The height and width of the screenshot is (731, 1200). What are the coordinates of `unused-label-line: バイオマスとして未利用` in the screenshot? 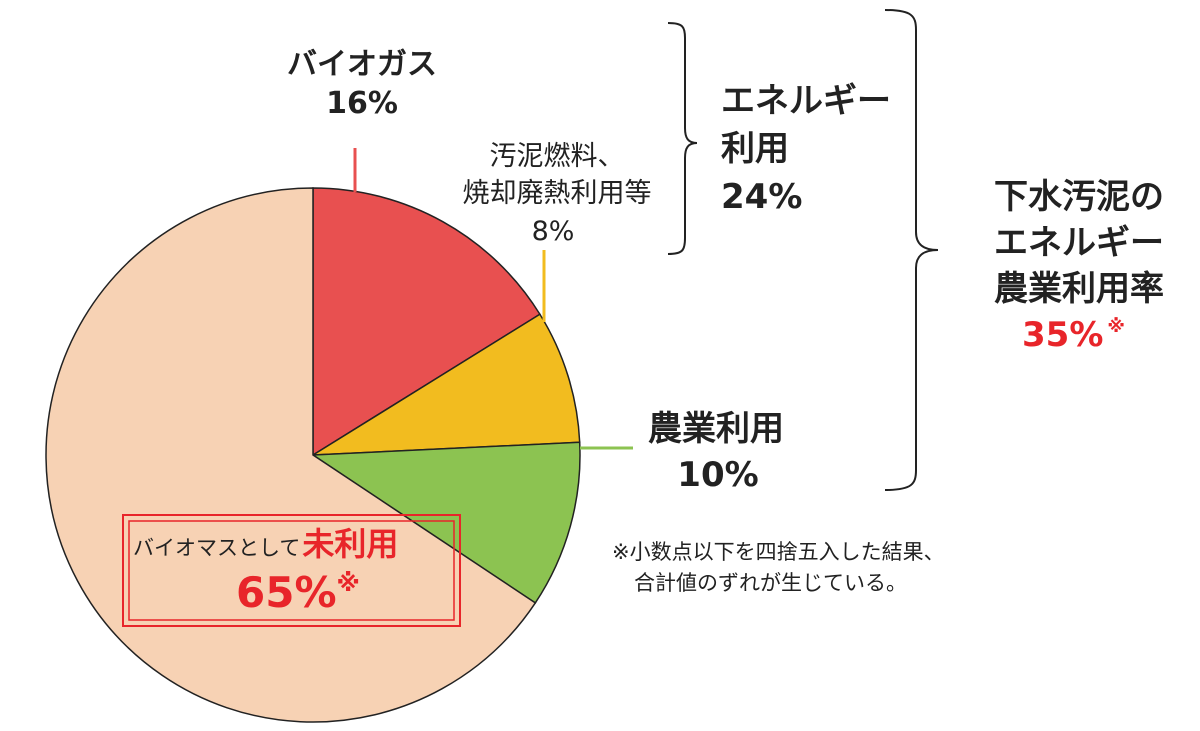 It's located at (265, 544).